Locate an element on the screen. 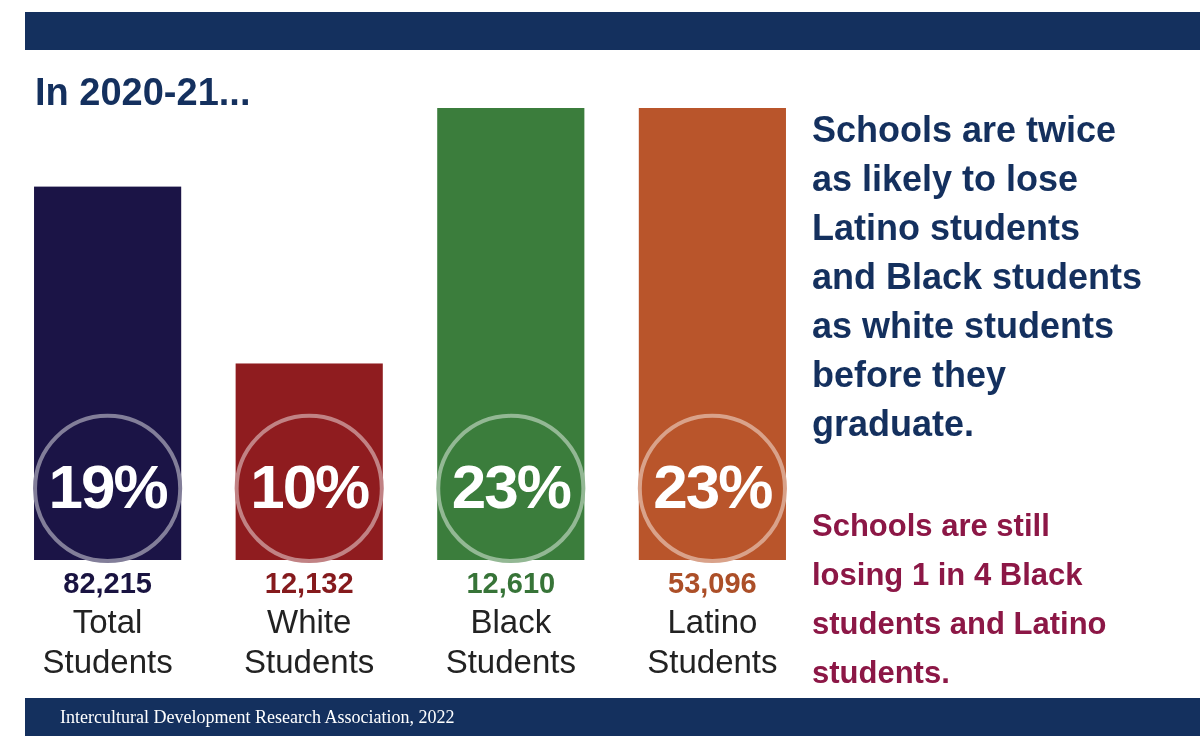 Image resolution: width=1200 pixels, height=749 pixels. text: 12,132 is located at coordinates (309, 583).